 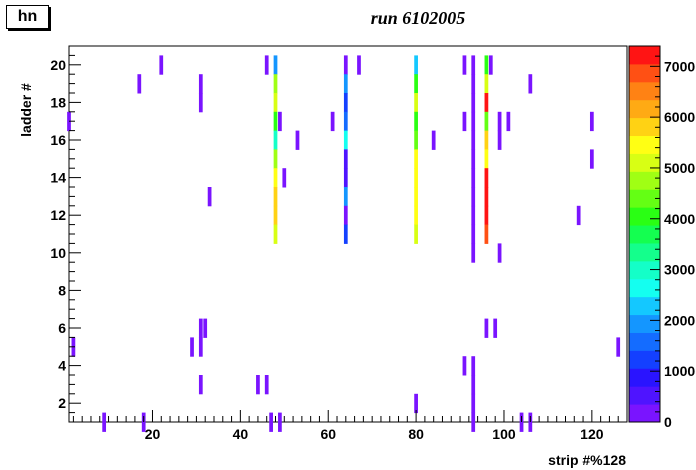 What do you see at coordinates (679, 117) in the screenshot?
I see `palette-tick-label: 6000` at bounding box center [679, 117].